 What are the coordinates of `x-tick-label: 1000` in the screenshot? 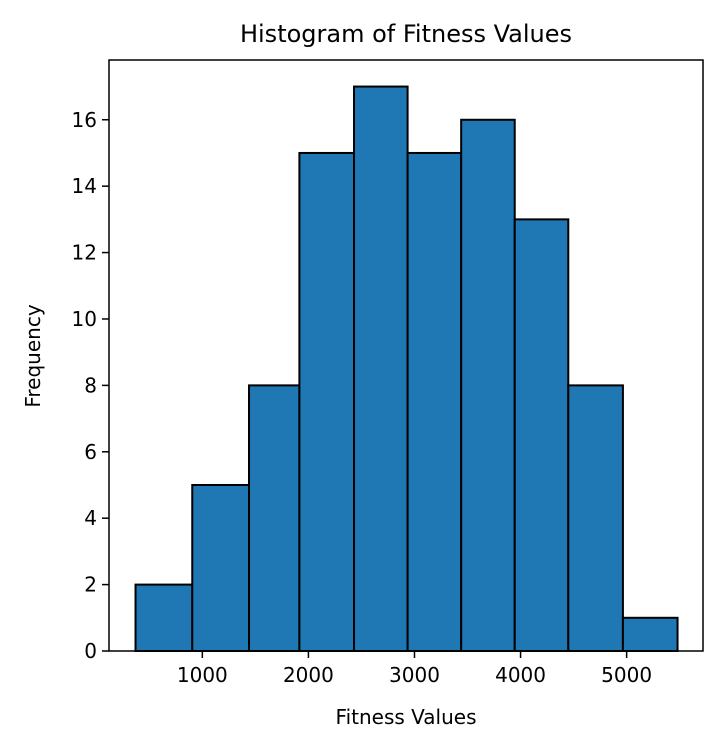 It's located at (202, 675).